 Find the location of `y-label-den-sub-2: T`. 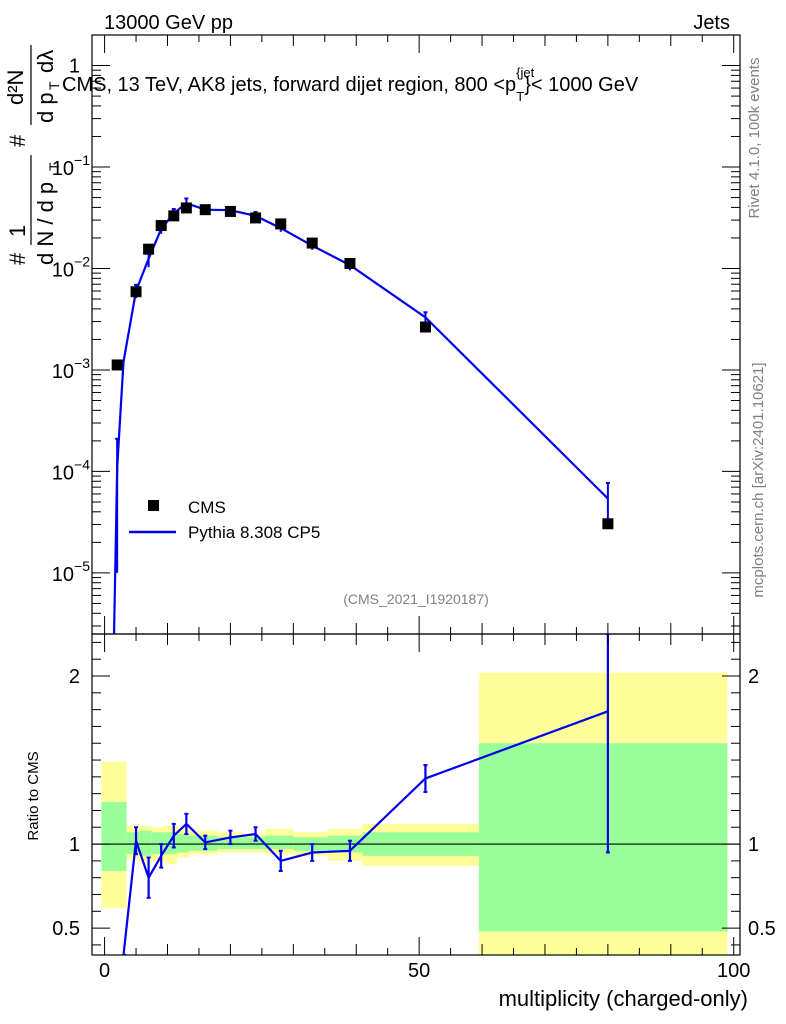

y-label-den-sub-2: T is located at coordinates (54, 85).